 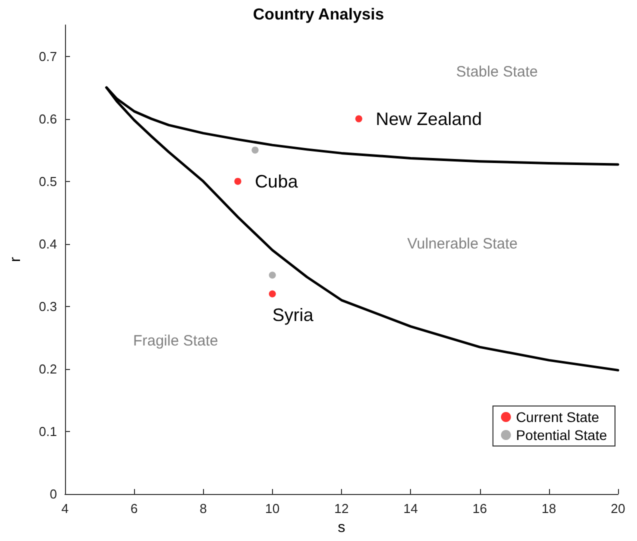 What do you see at coordinates (47, 181) in the screenshot?
I see `y-tick-label: 0.5` at bounding box center [47, 181].